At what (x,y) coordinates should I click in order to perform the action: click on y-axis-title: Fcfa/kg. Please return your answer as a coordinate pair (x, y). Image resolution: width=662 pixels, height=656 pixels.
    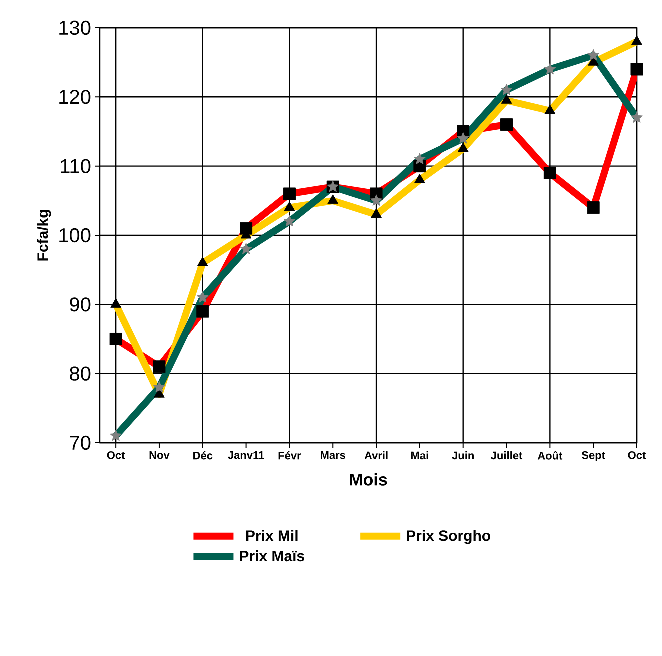
    Looking at the image, I should click on (44, 235).